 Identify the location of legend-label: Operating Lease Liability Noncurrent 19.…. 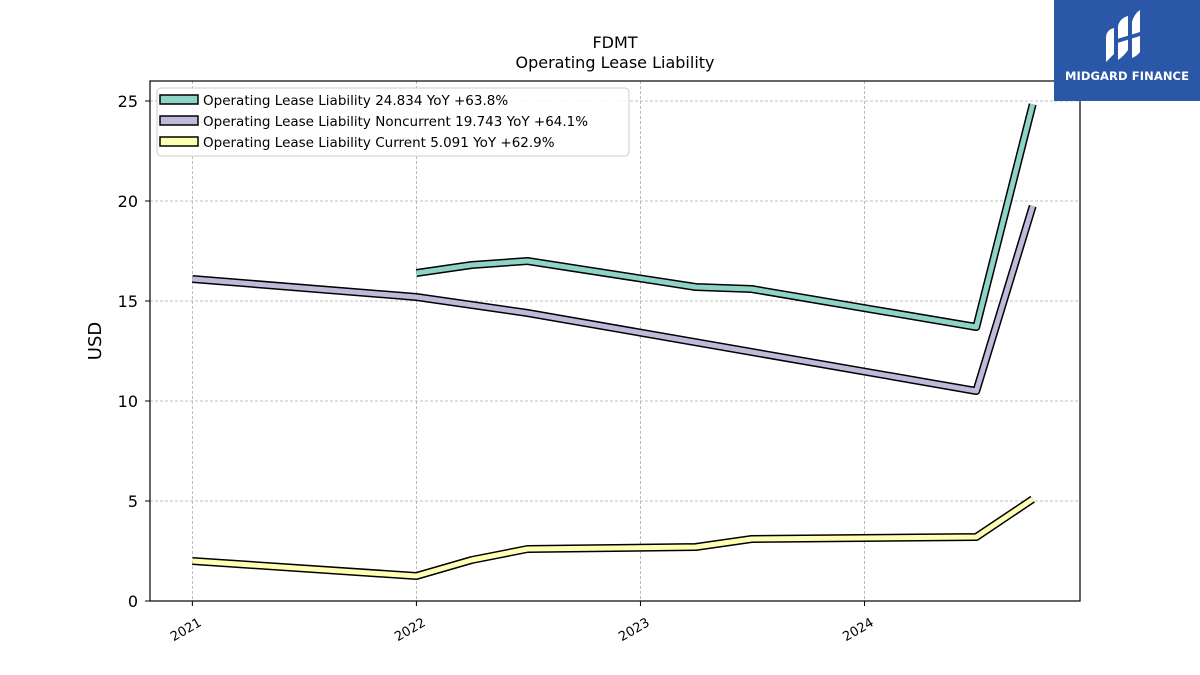
(395, 122).